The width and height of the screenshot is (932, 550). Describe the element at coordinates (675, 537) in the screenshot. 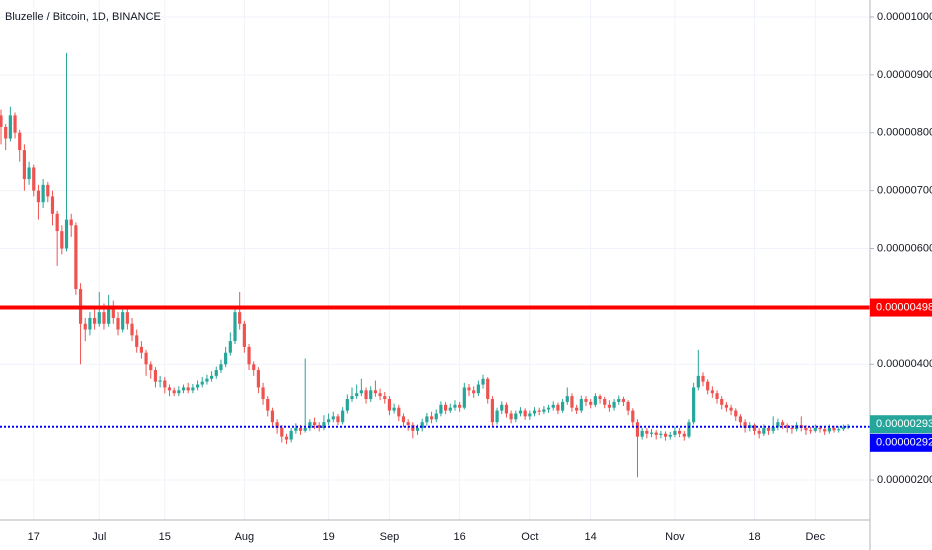

I see `x-tick-label: Nov` at that location.